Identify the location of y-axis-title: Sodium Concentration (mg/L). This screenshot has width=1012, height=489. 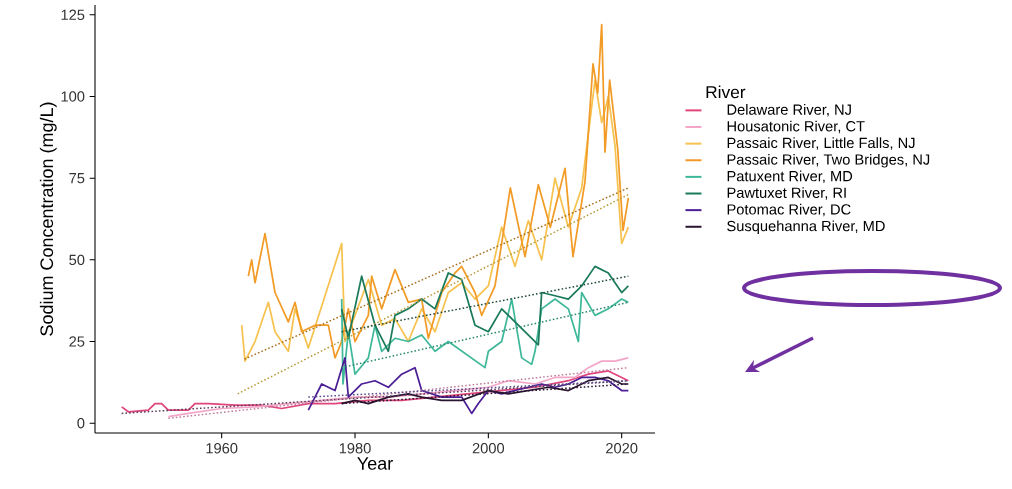
(48, 219).